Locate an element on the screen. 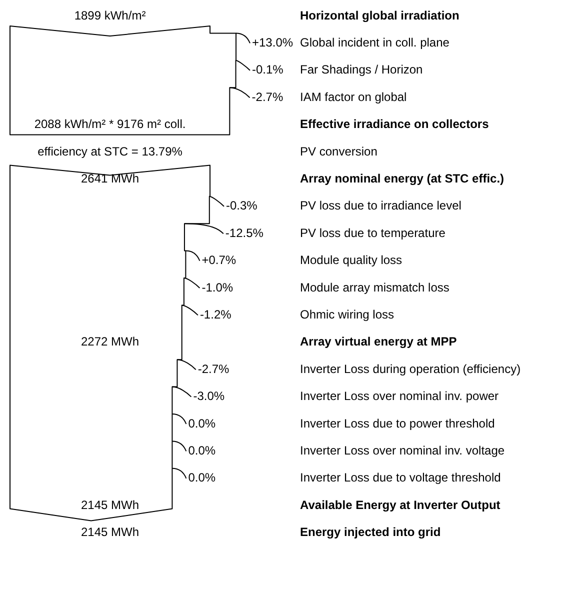 The height and width of the screenshot is (592, 579). category-label: Inverter Loss due to power threshold is located at coordinates (397, 423).